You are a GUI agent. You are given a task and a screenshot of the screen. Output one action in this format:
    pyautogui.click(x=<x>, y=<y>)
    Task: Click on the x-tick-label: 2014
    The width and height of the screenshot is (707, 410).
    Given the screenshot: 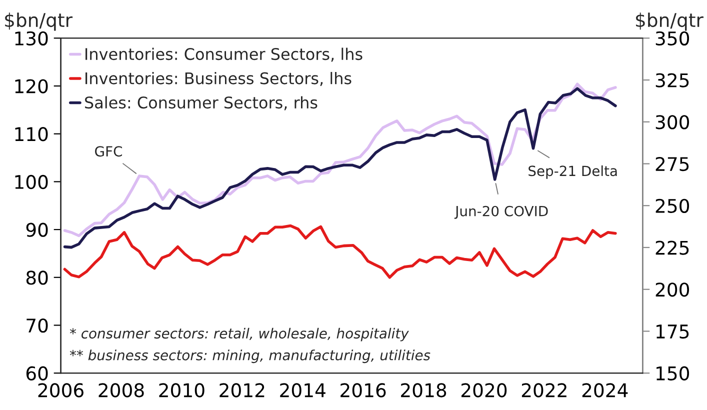 What is the action you would take?
    pyautogui.click(x=303, y=390)
    